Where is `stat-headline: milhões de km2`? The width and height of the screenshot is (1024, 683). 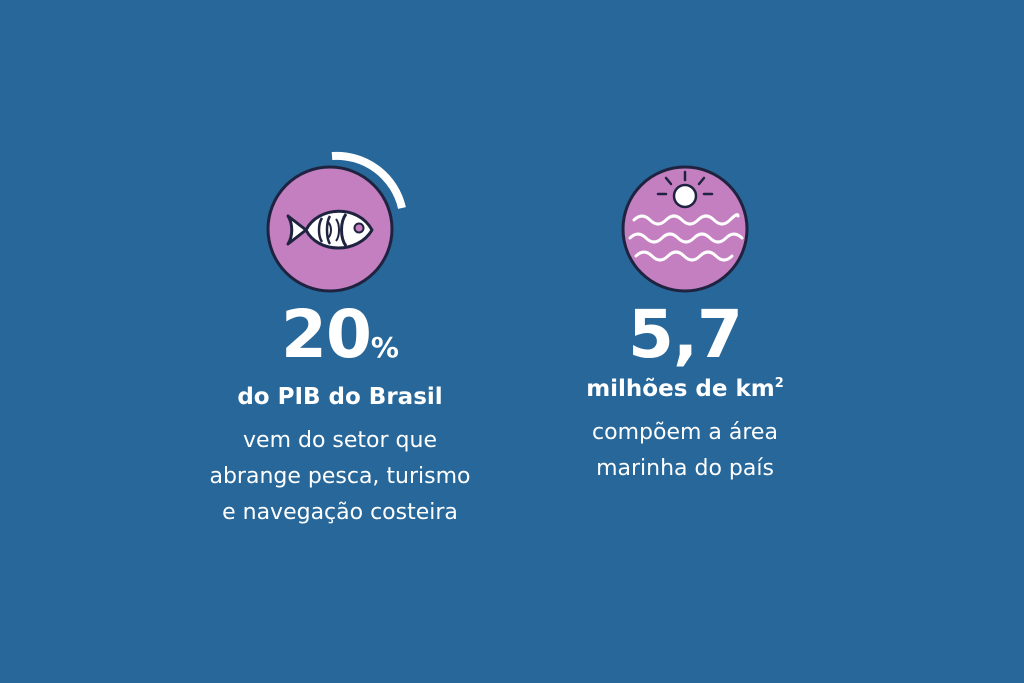 stat-headline: milhões de km2 is located at coordinates (685, 386).